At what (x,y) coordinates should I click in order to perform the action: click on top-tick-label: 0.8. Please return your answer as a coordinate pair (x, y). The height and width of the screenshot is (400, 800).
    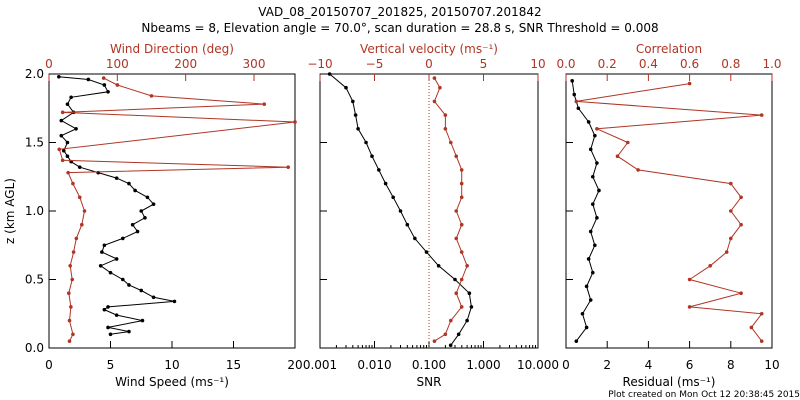
    Looking at the image, I should click on (730, 64).